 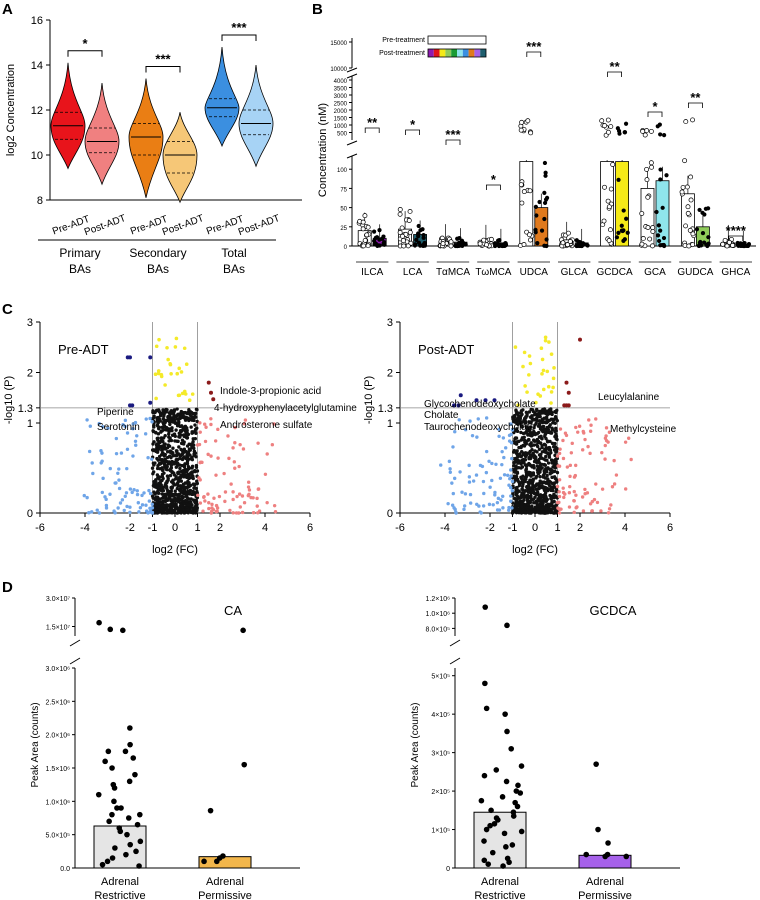 I want to click on y-tick-label: 1.0×10⁶, so click(x=58, y=802).